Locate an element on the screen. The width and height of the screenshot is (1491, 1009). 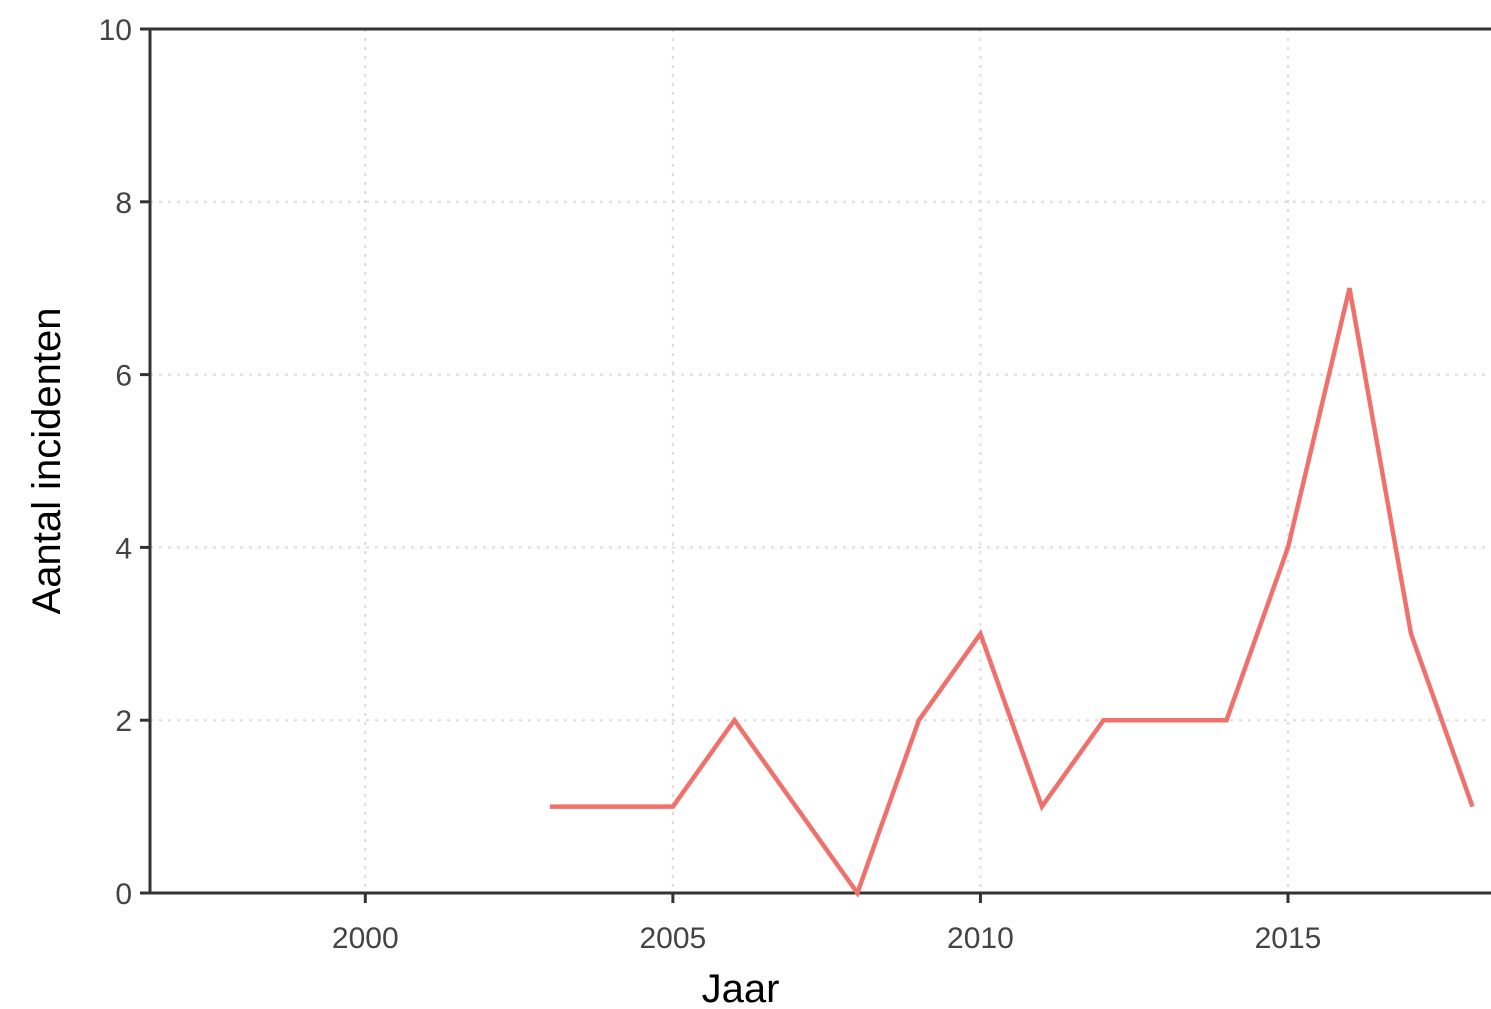
y-axis-title: Aantal incidenten is located at coordinates (47, 461).